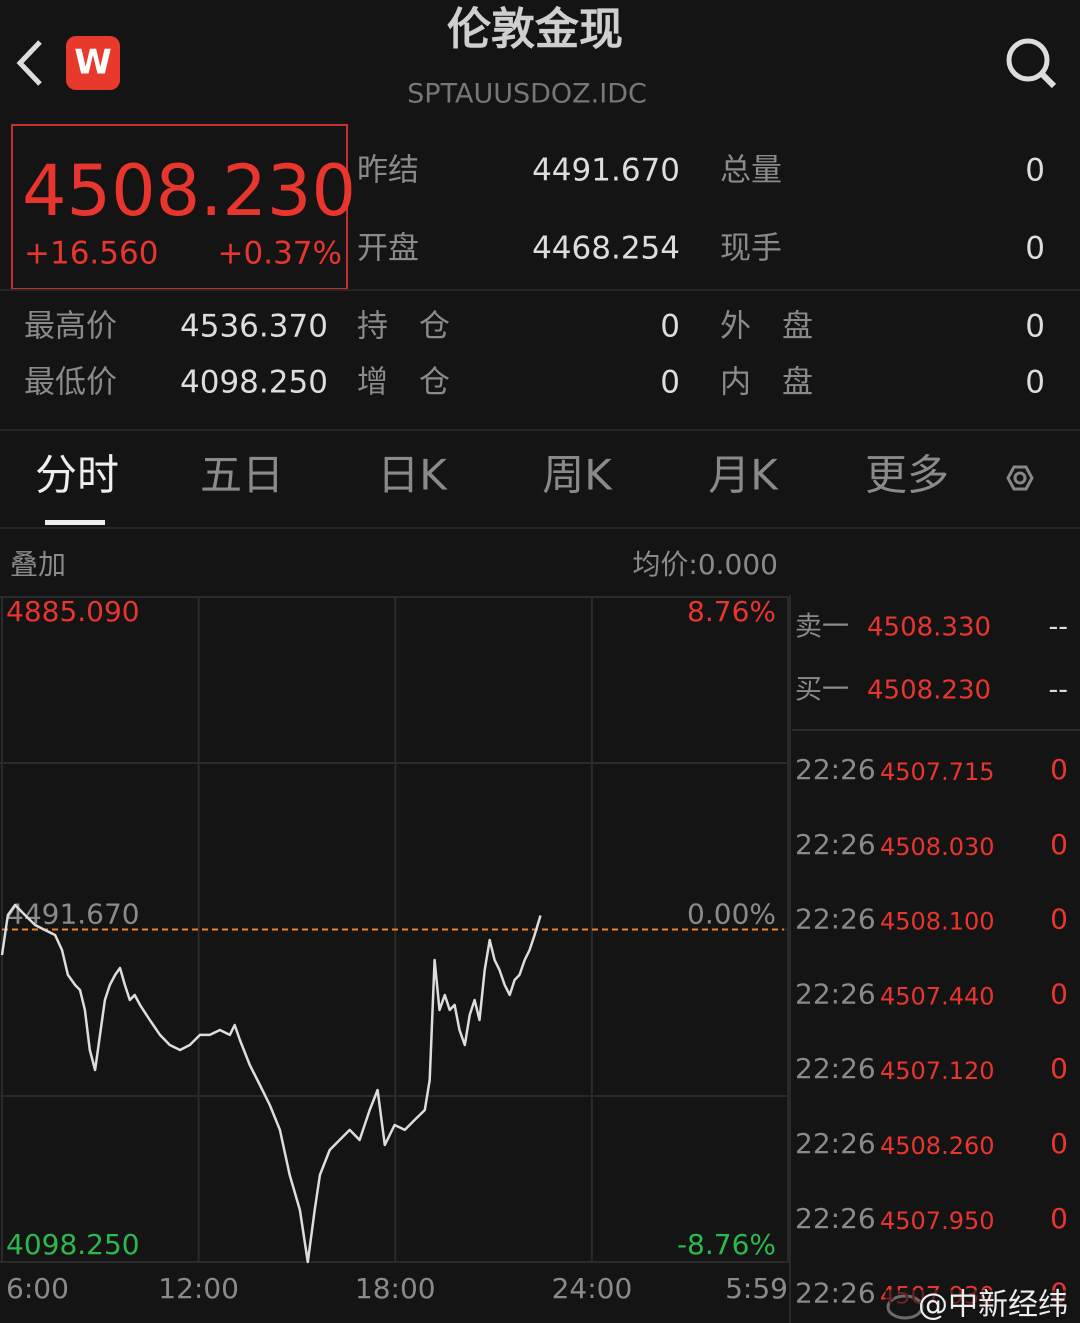 The height and width of the screenshot is (1323, 1080). I want to click on stat-value: 4468.254, so click(606, 249).